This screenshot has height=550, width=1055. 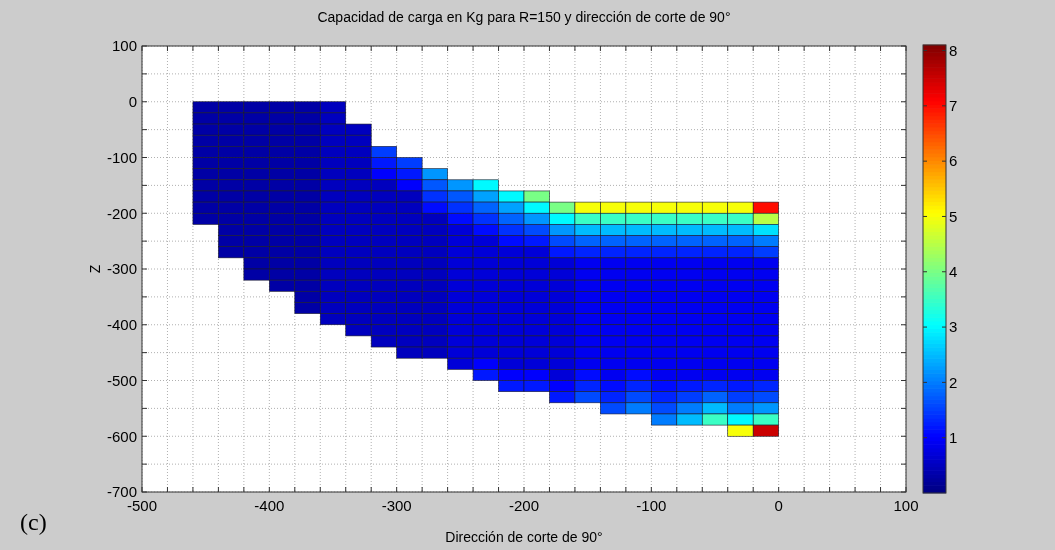 What do you see at coordinates (906, 505) in the screenshot?
I see `x-tick-label: 100` at bounding box center [906, 505].